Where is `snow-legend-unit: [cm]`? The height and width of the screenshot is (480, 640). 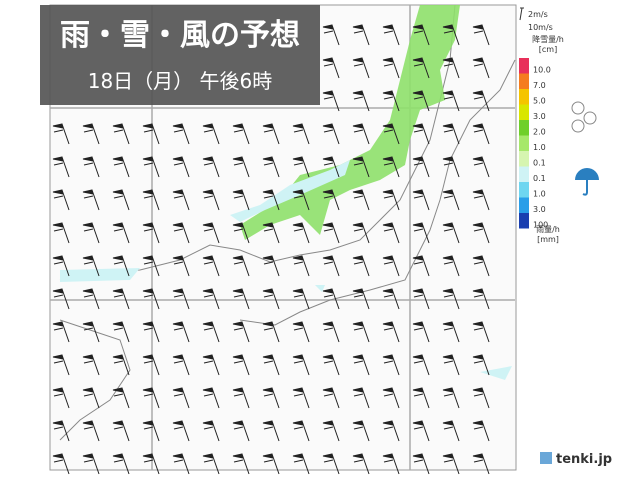 snow-legend-unit: [cm] is located at coordinates (548, 49).